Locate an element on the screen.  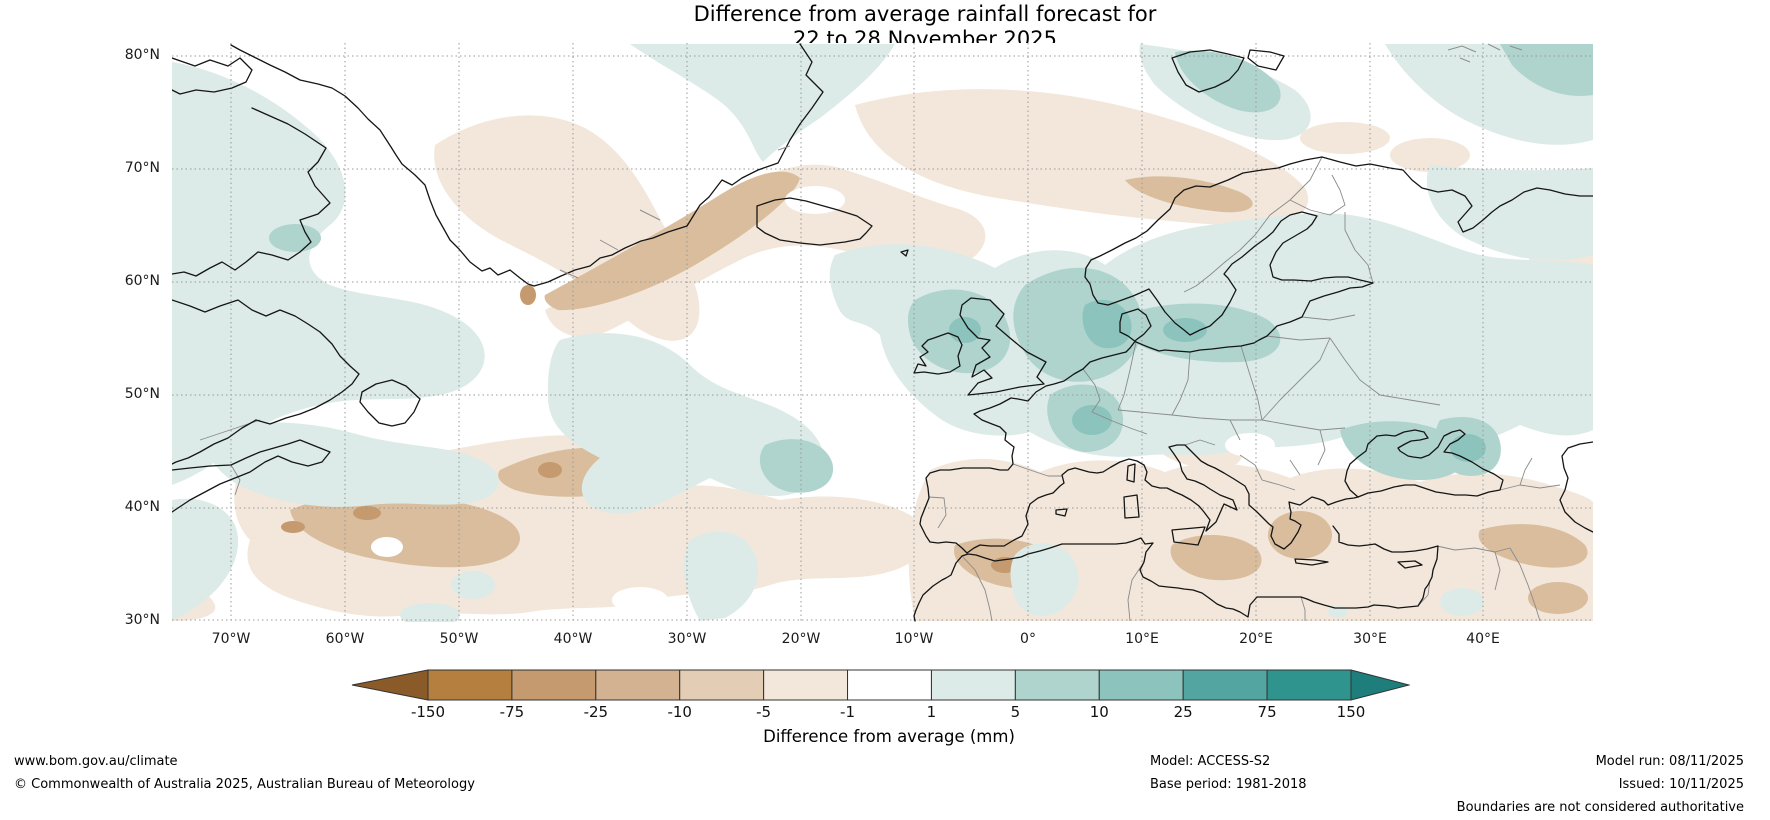
coast-labrador is located at coordinates (266, 382).